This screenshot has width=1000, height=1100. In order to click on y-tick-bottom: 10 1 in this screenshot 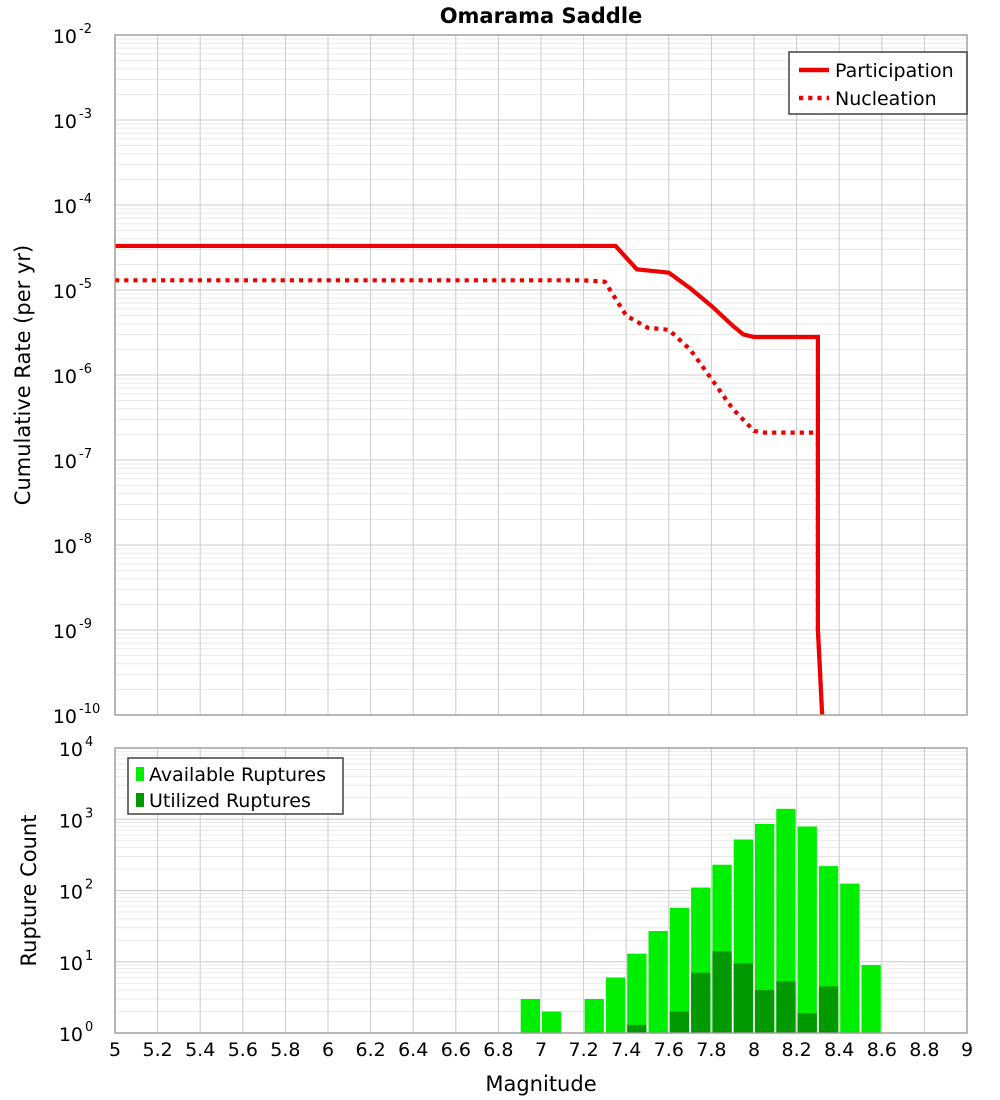, I will do `click(76, 962)`.